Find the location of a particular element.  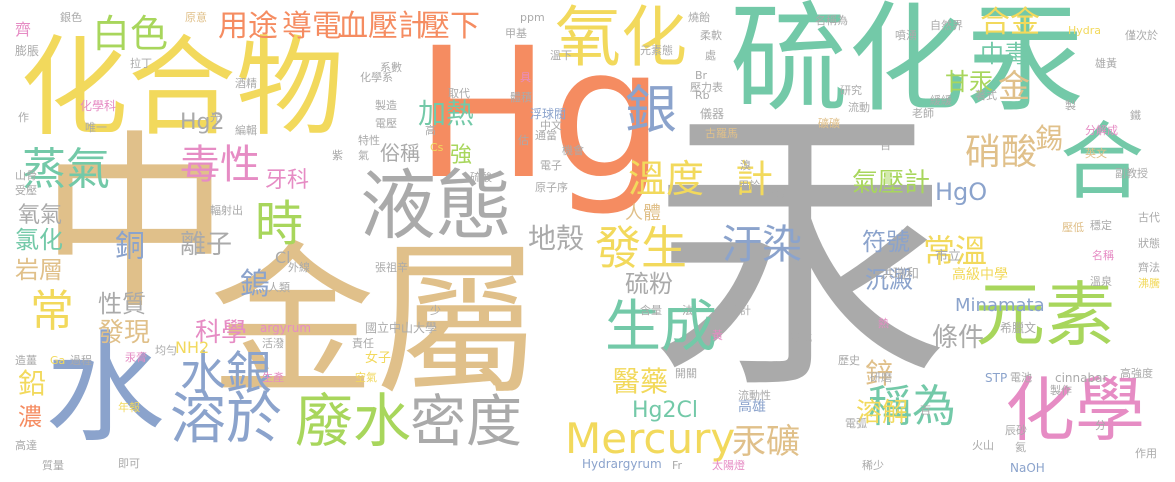

word-characteristic: 特性 is located at coordinates (369, 140).